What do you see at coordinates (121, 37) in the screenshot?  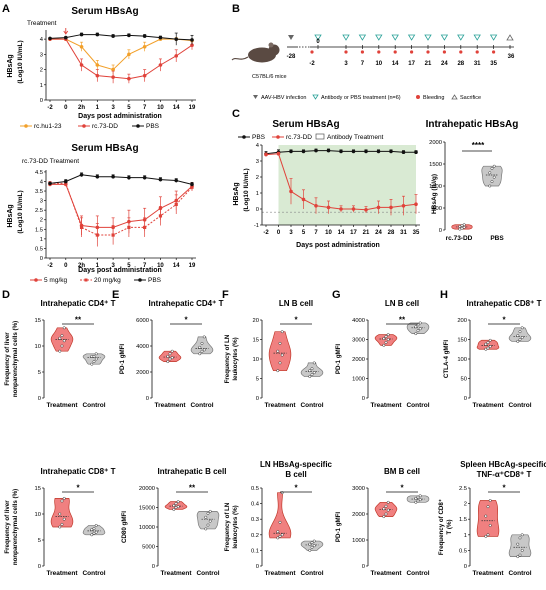 I see `series-line-pbs` at bounding box center [121, 37].